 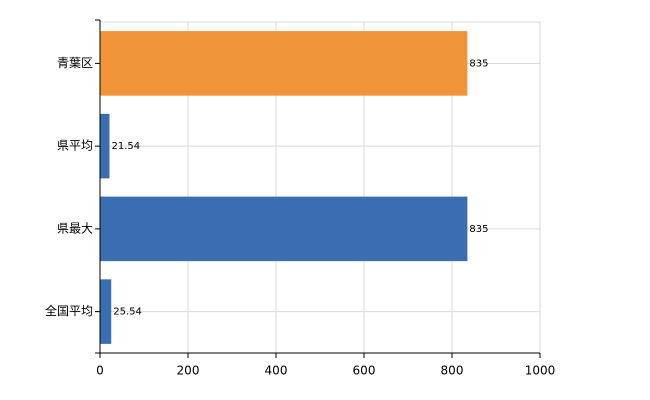 I want to click on x-tick-label: 1000, so click(x=540, y=371).